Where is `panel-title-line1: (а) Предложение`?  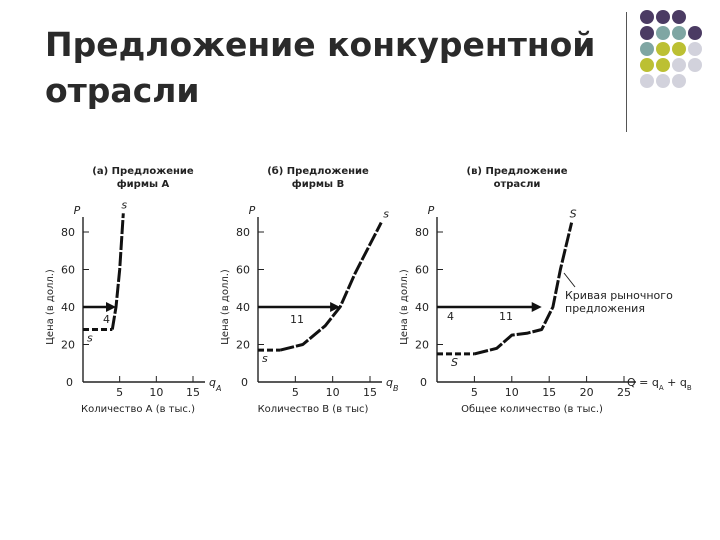 panel-title-line1: (а) Предложение is located at coordinates (143, 171).